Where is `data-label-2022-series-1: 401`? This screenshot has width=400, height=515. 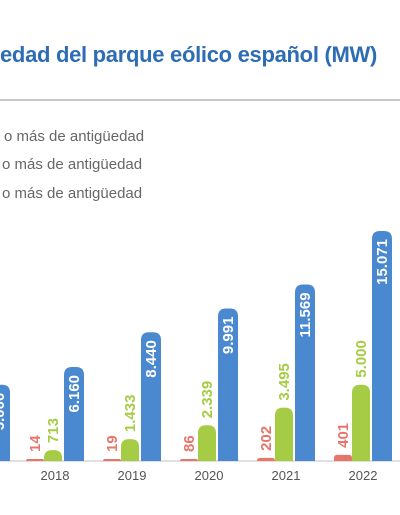
data-label-2022-series-1: 401 is located at coordinates (343, 435).